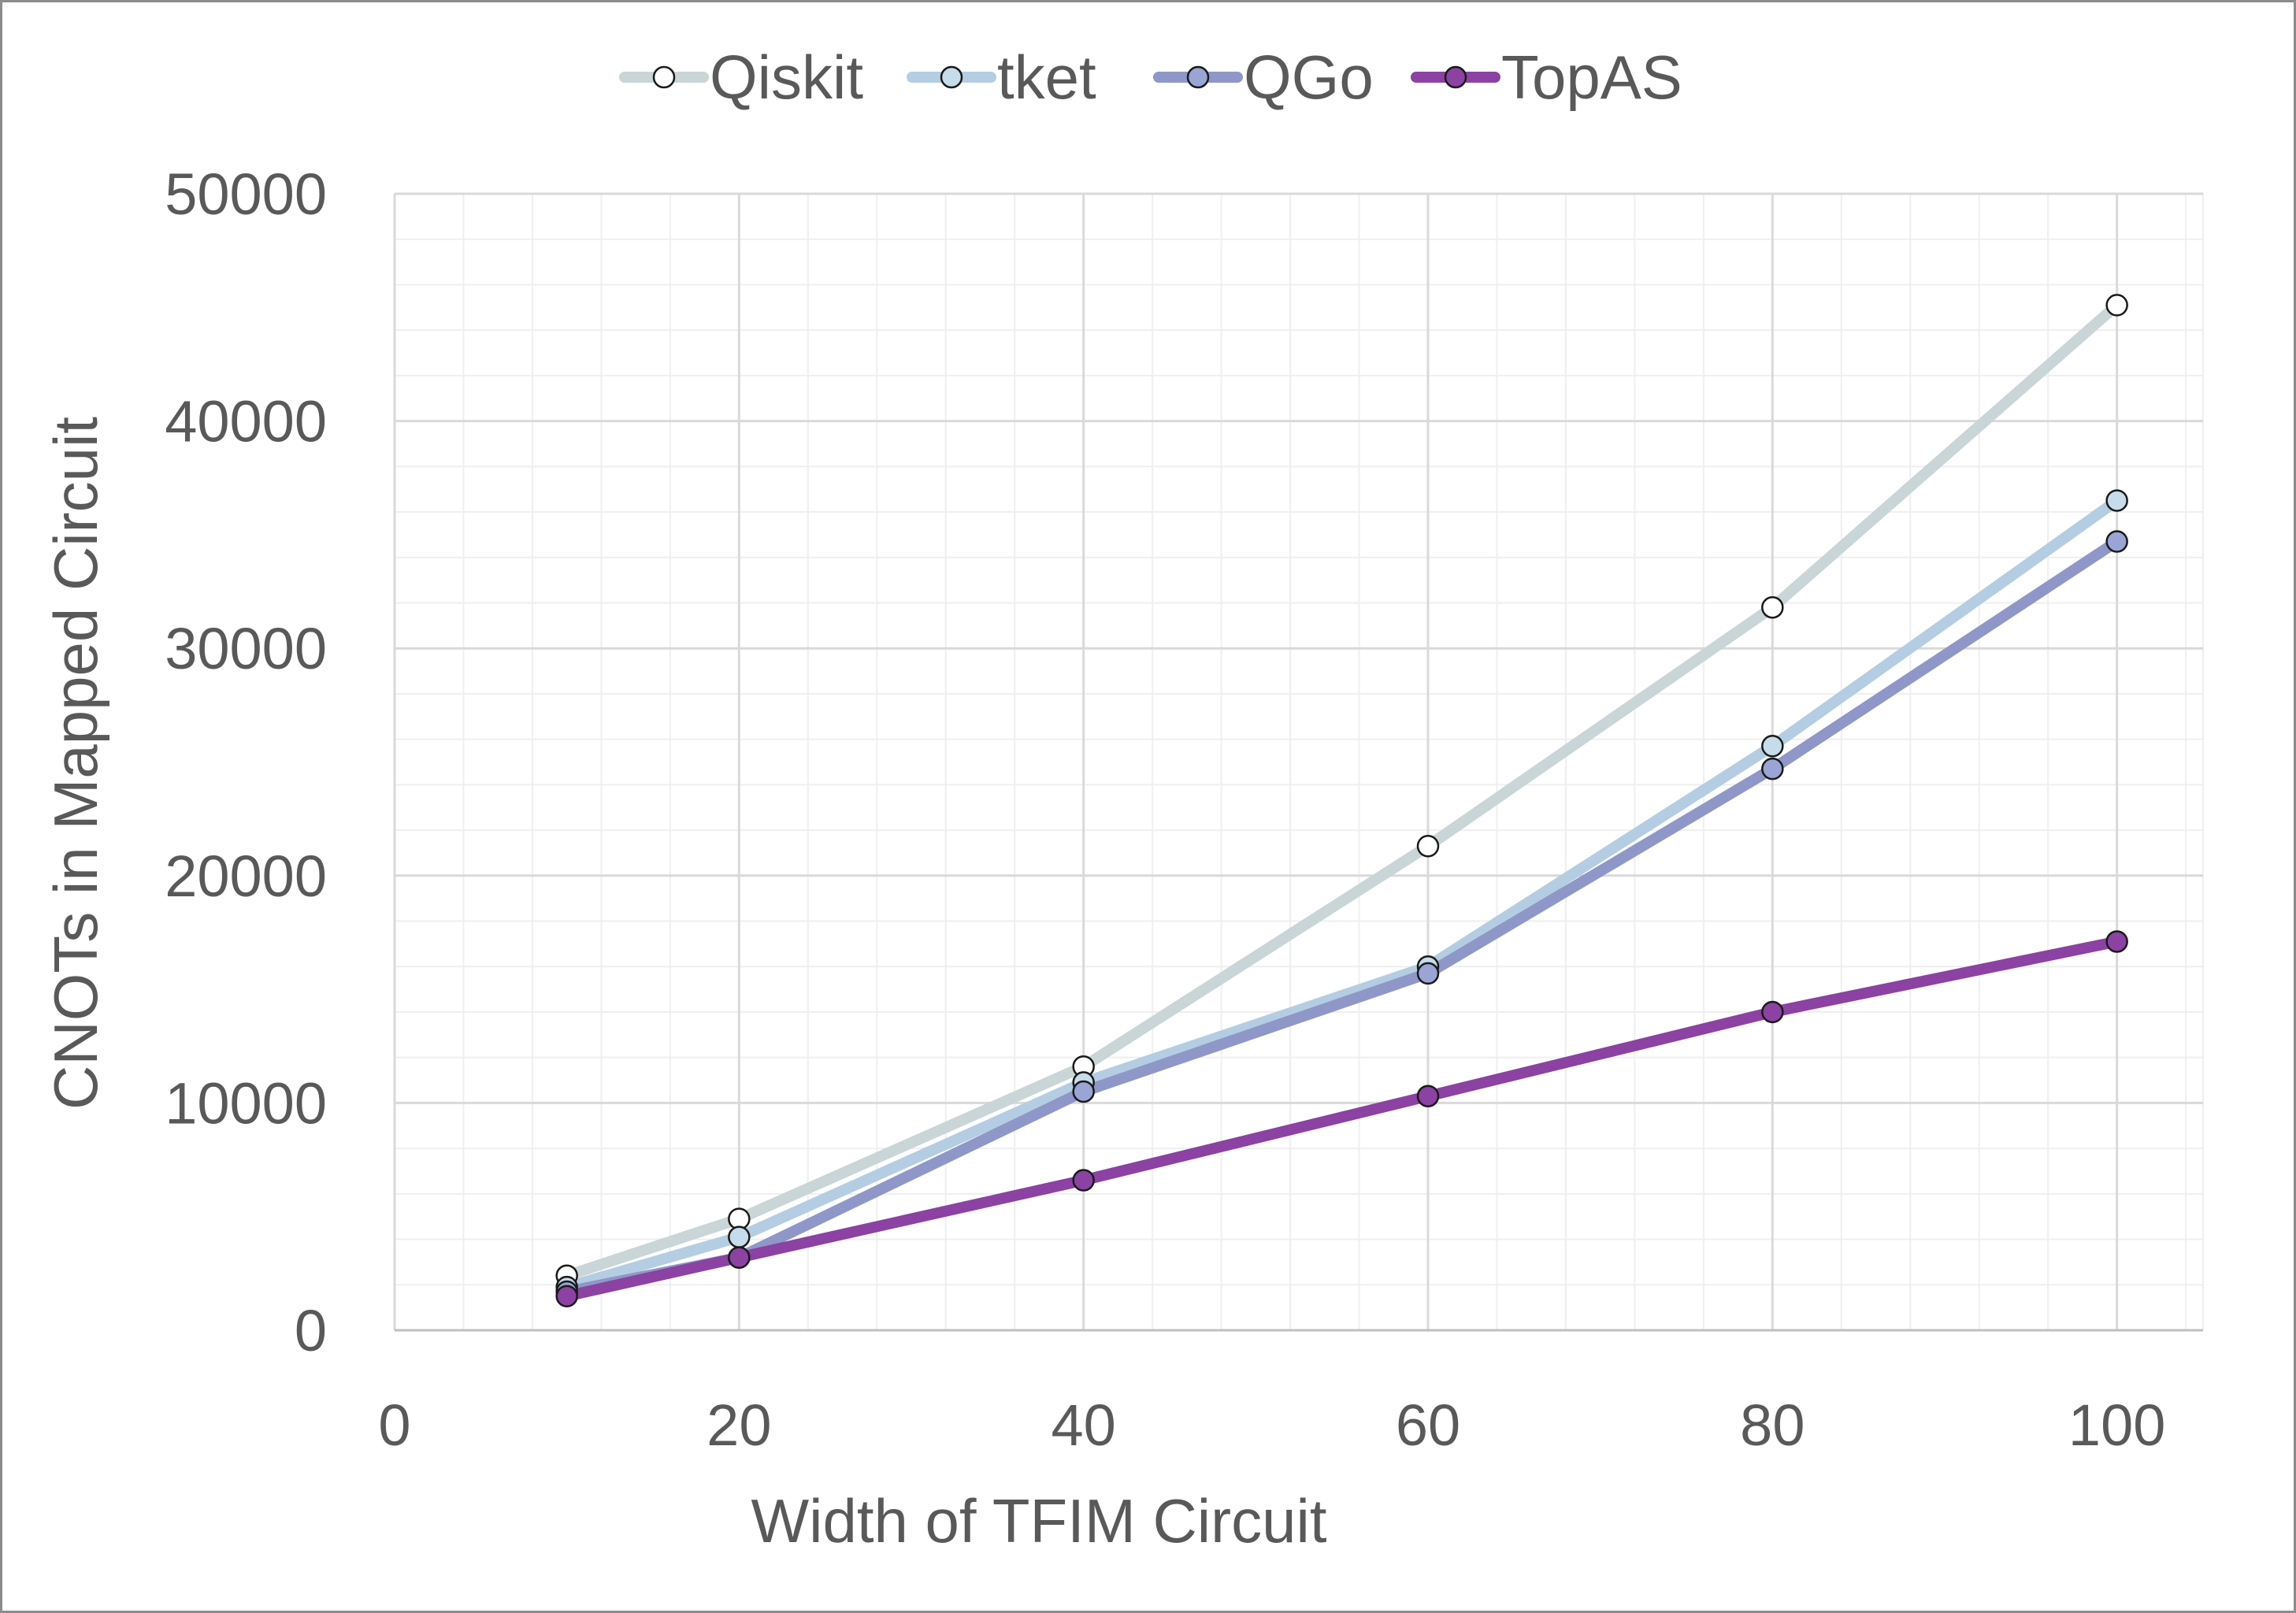 The width and height of the screenshot is (2296, 1613). Describe the element at coordinates (246, 648) in the screenshot. I see `y-tick-label: 30000` at that location.